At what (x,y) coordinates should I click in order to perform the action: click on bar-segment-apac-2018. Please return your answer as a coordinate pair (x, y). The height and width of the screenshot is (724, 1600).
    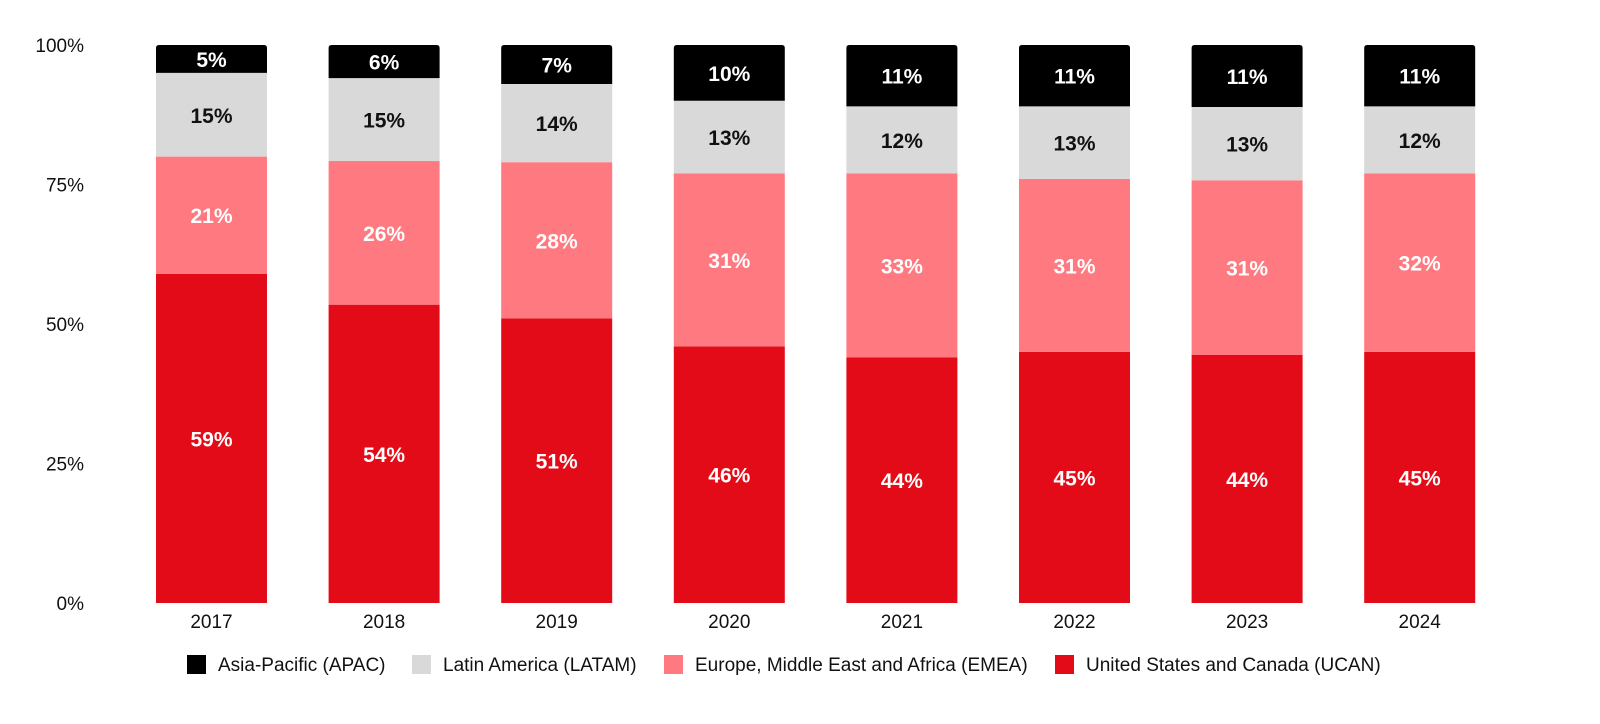
    Looking at the image, I should click on (384, 62).